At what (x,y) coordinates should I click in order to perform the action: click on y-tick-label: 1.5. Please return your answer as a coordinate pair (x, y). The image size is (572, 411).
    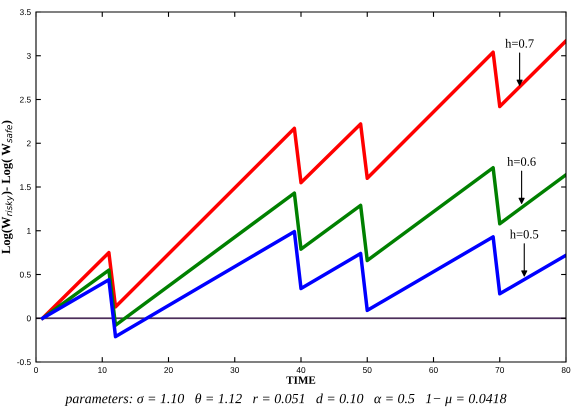
    Looking at the image, I should click on (25, 187).